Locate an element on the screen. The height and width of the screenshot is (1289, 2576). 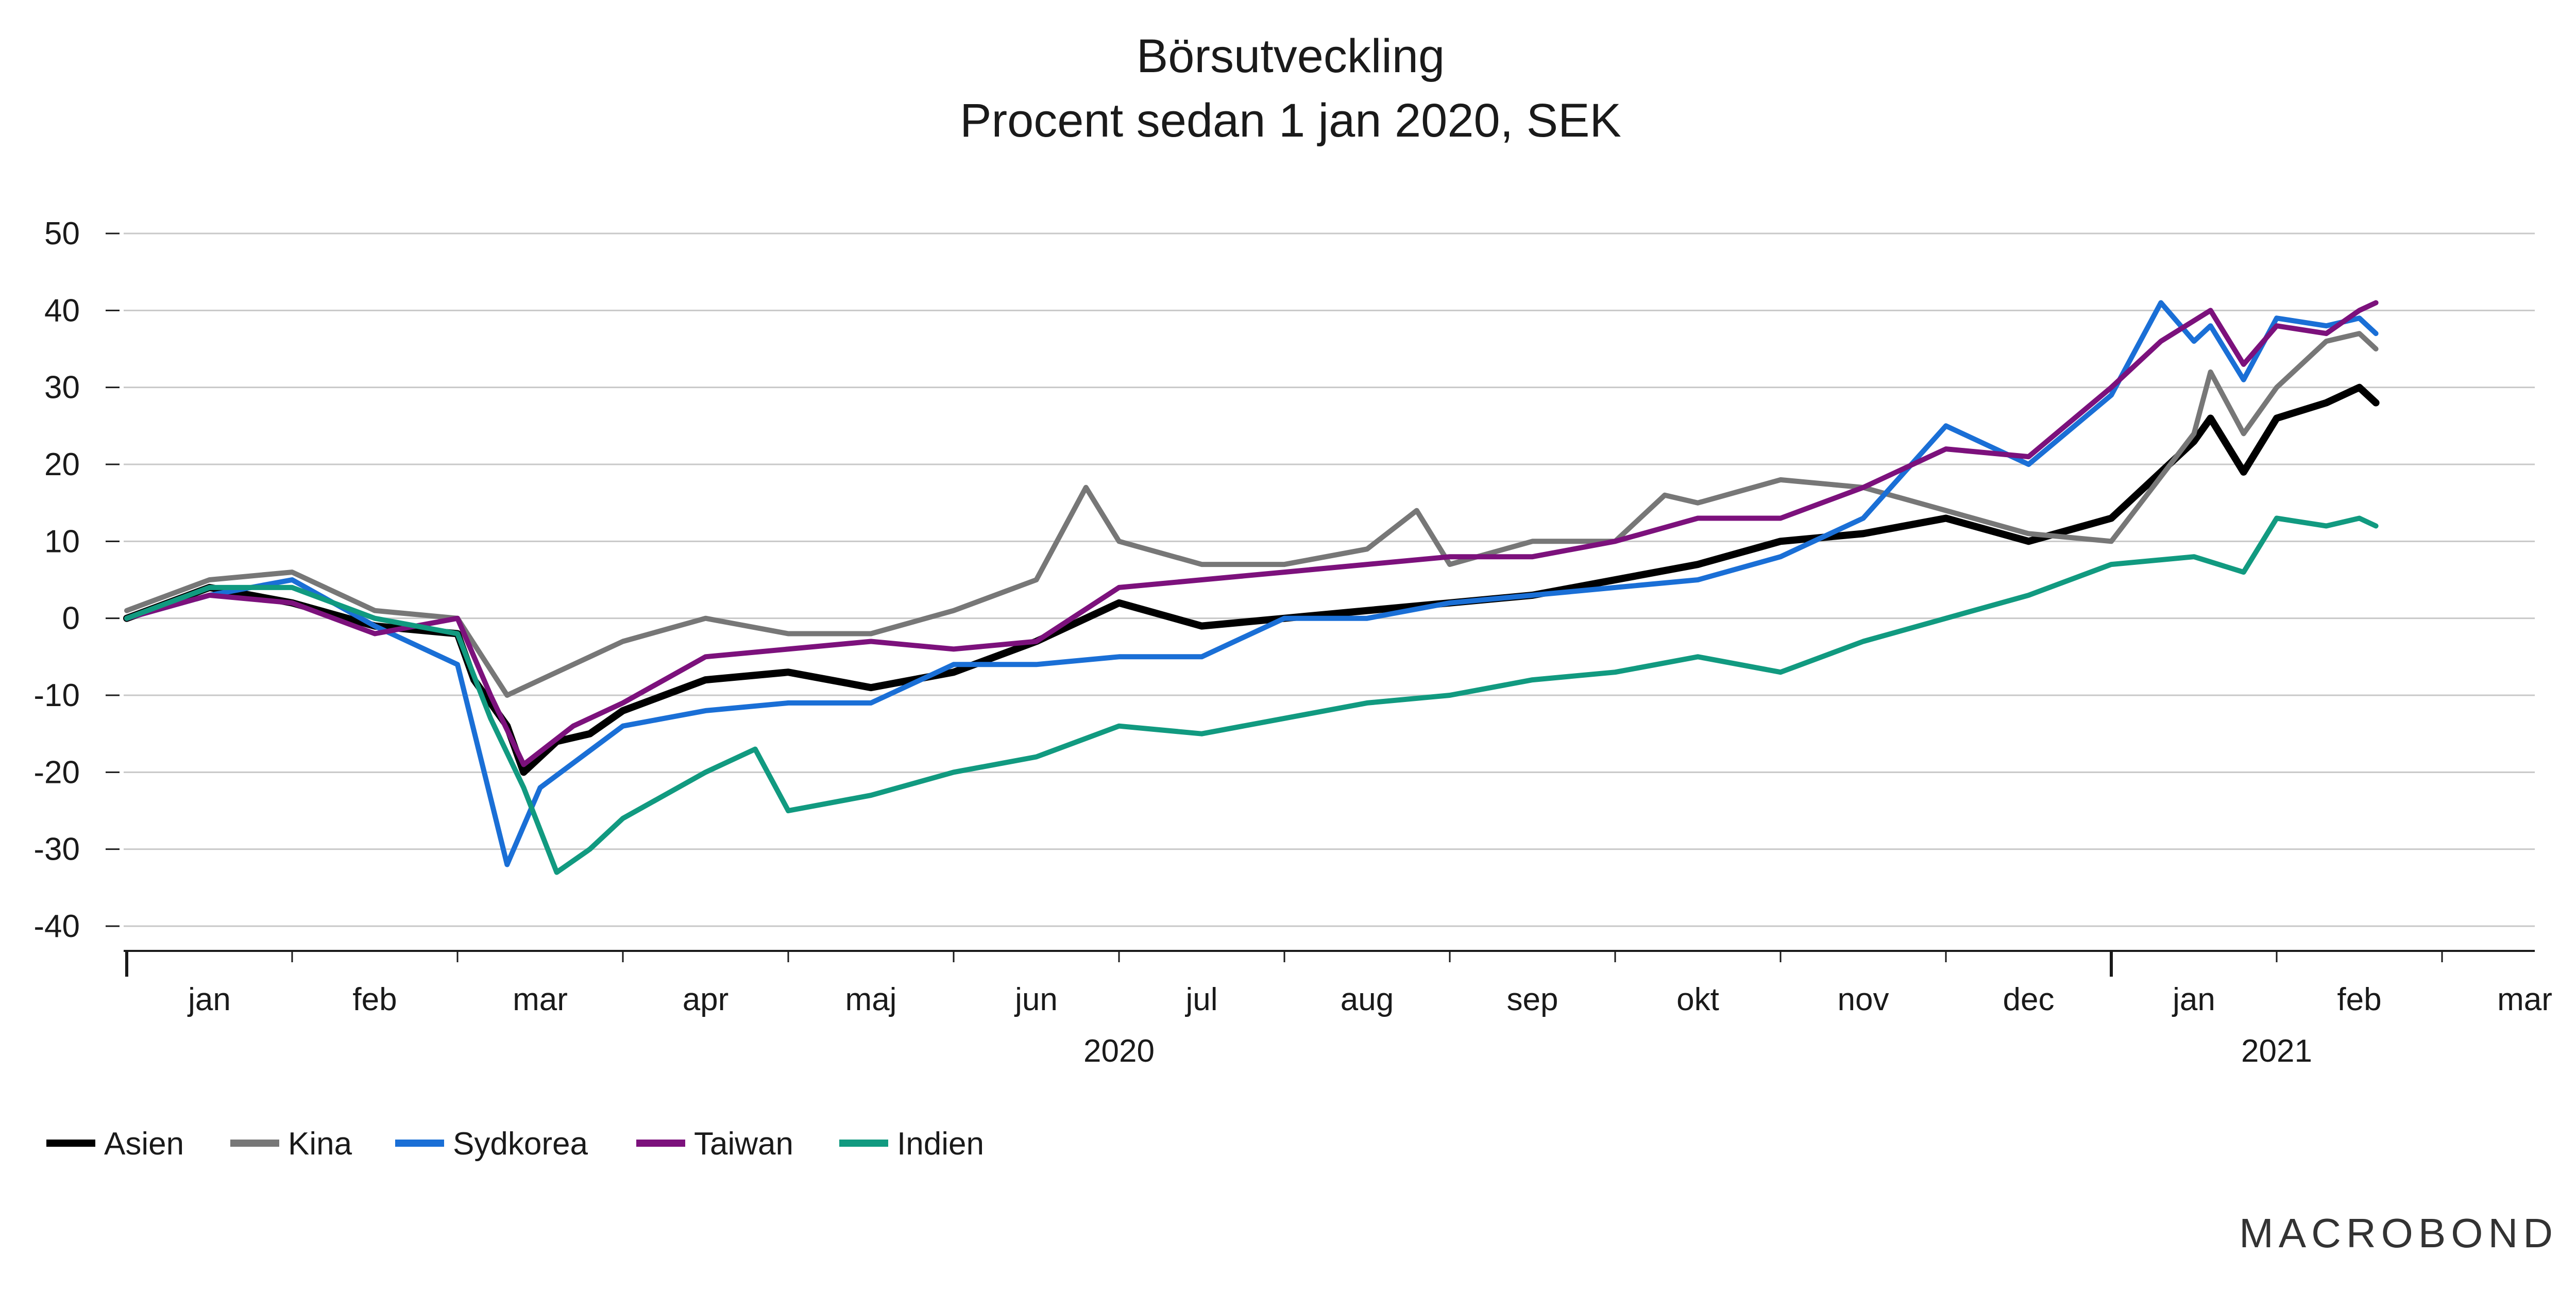
x-tick-label: nov is located at coordinates (1863, 999).